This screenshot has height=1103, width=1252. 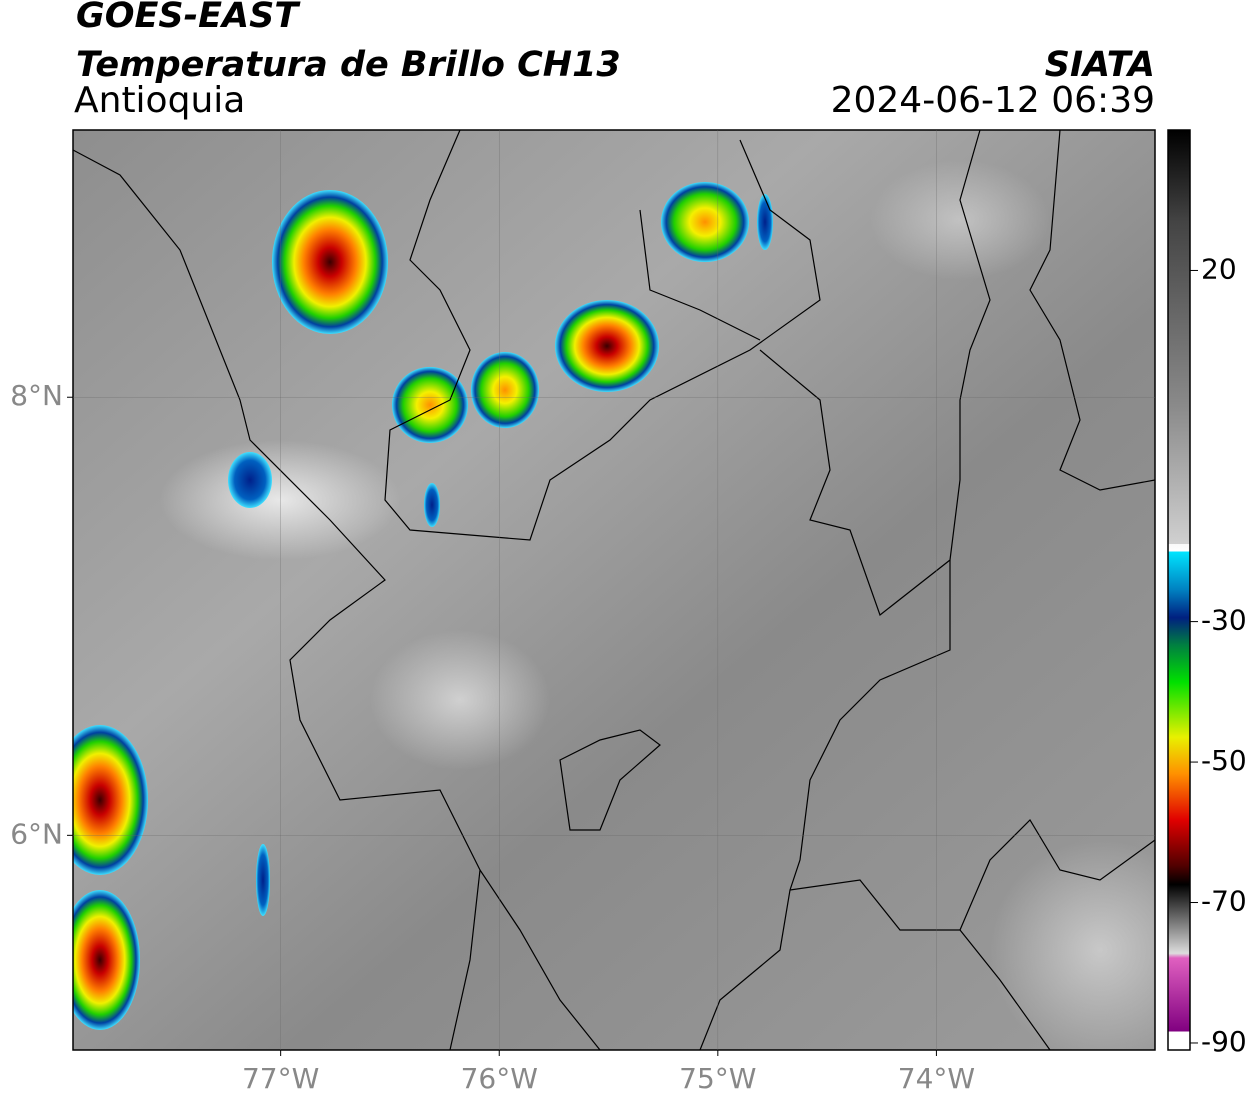 I want to click on colorbar-tick-label: -90, so click(x=1224, y=1041).